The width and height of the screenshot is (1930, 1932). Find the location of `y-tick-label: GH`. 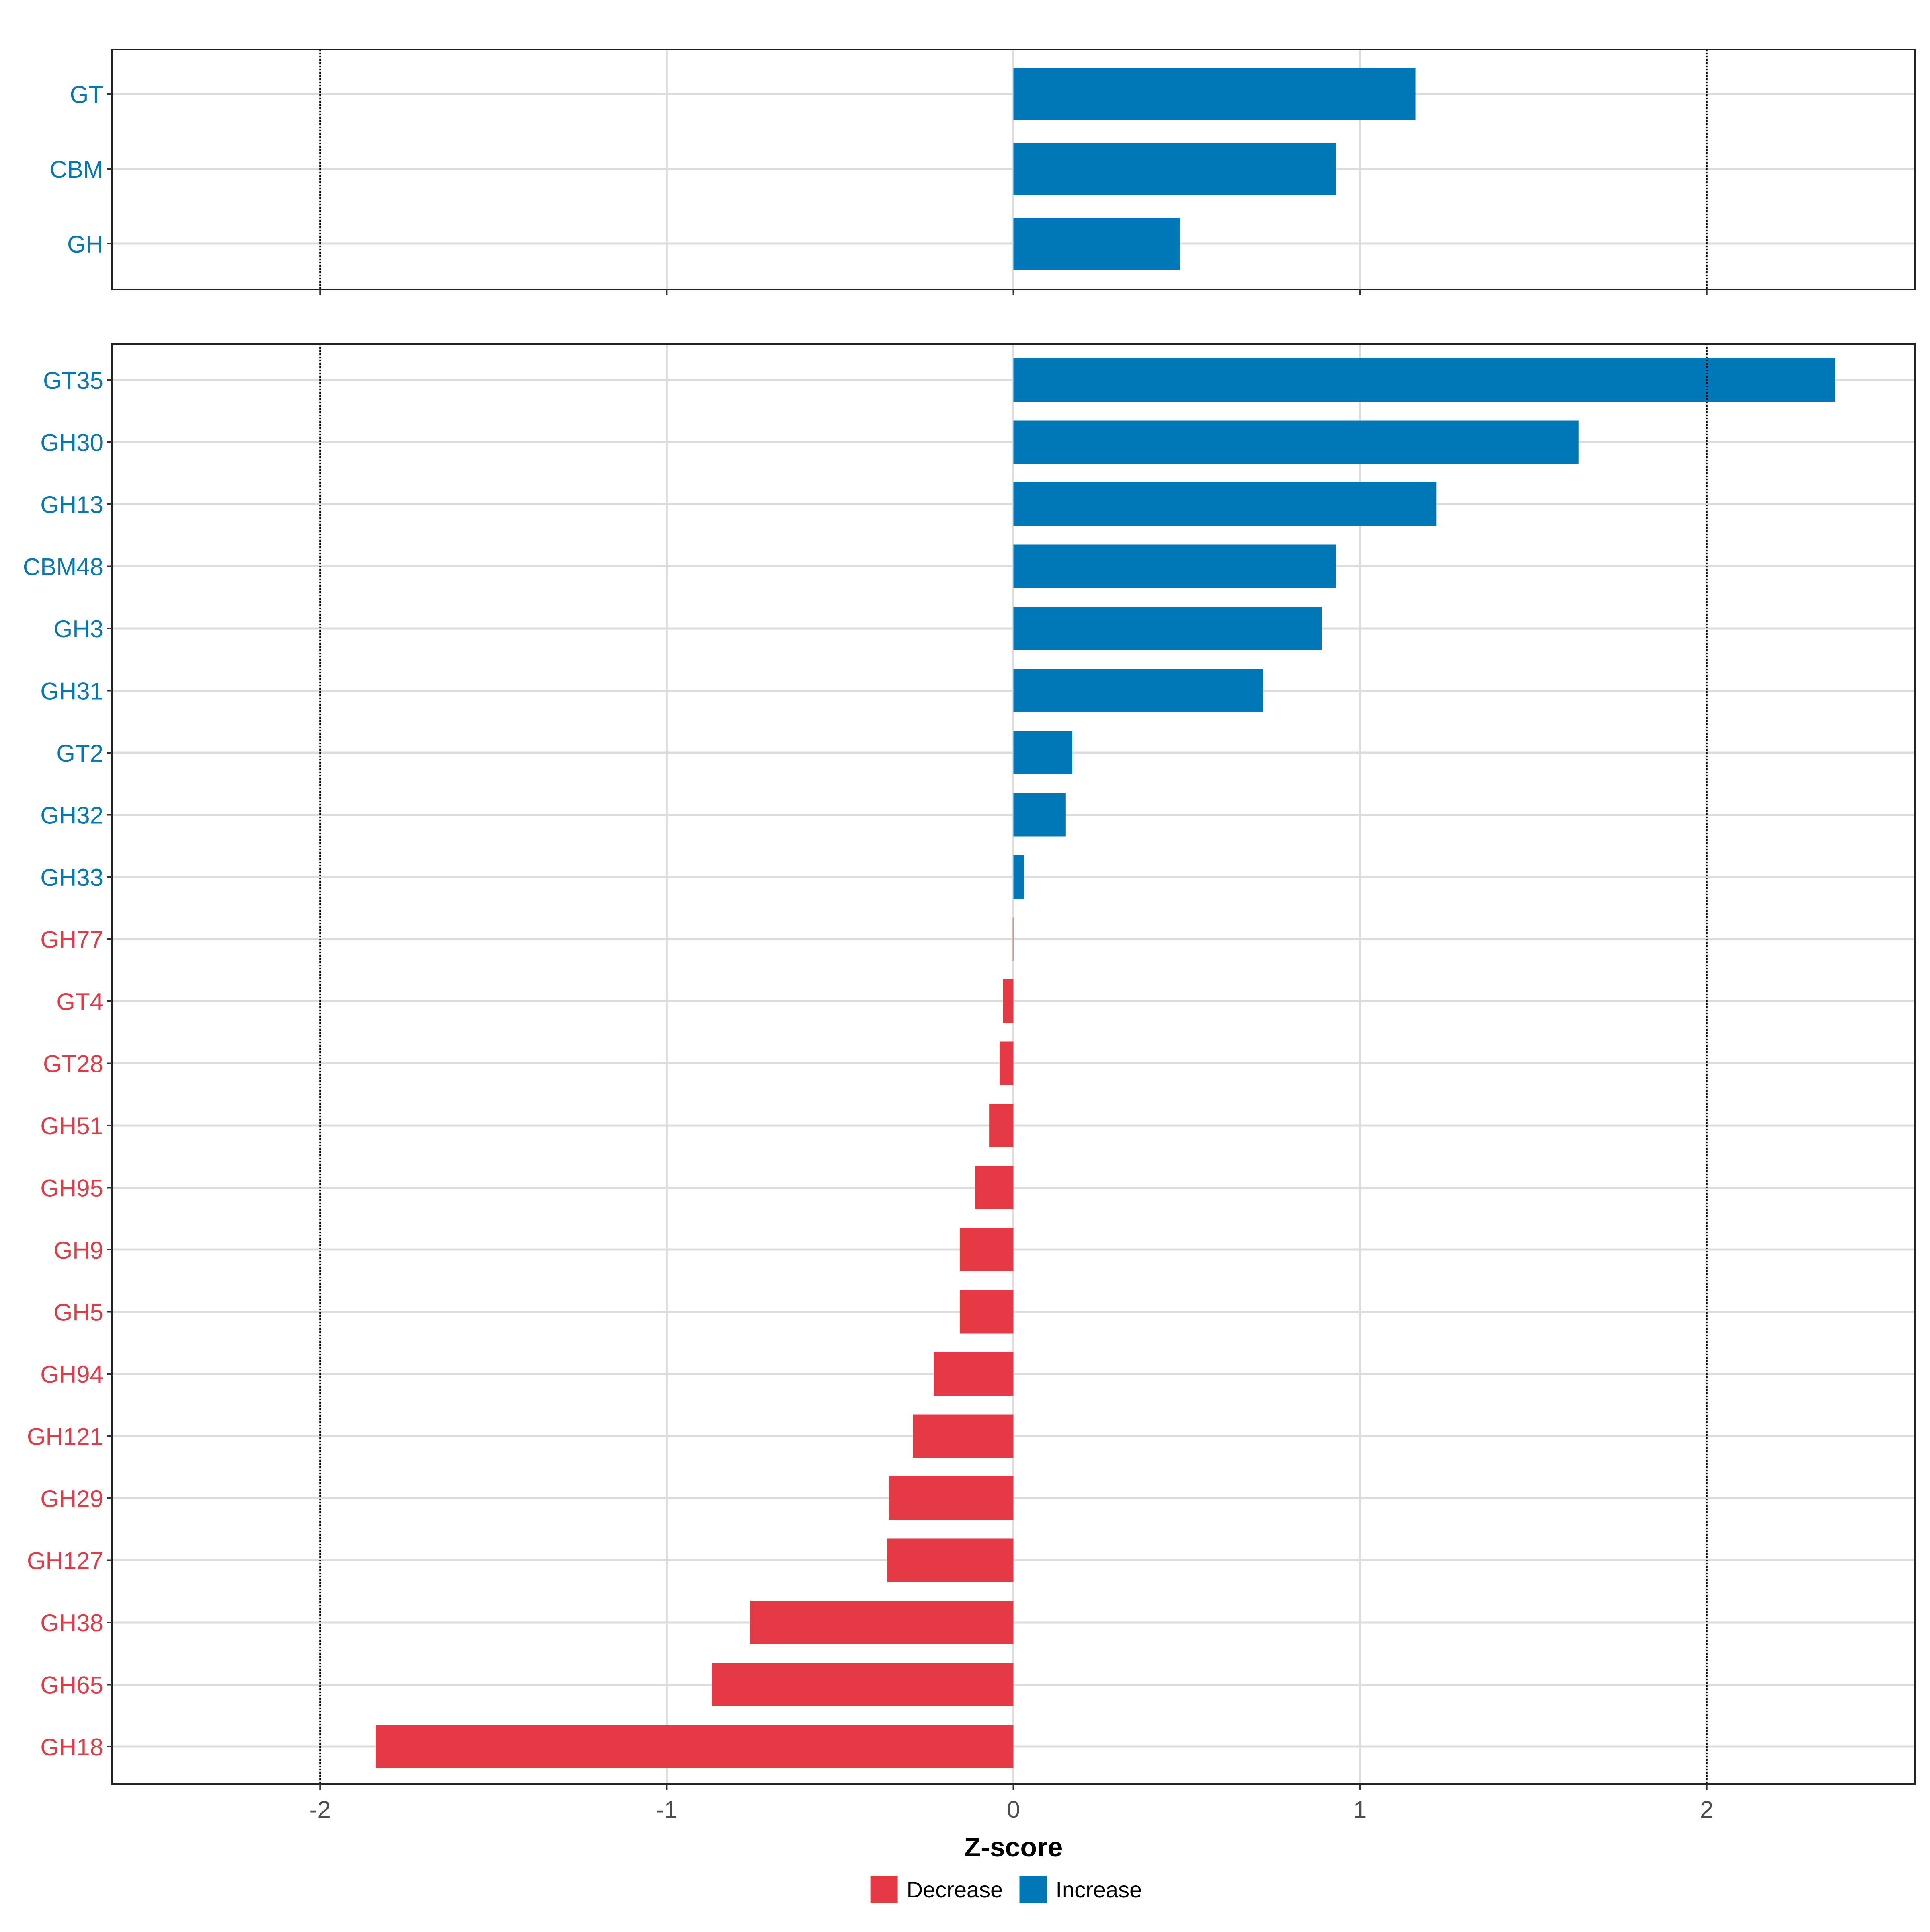

y-tick-label: GH is located at coordinates (85, 244).